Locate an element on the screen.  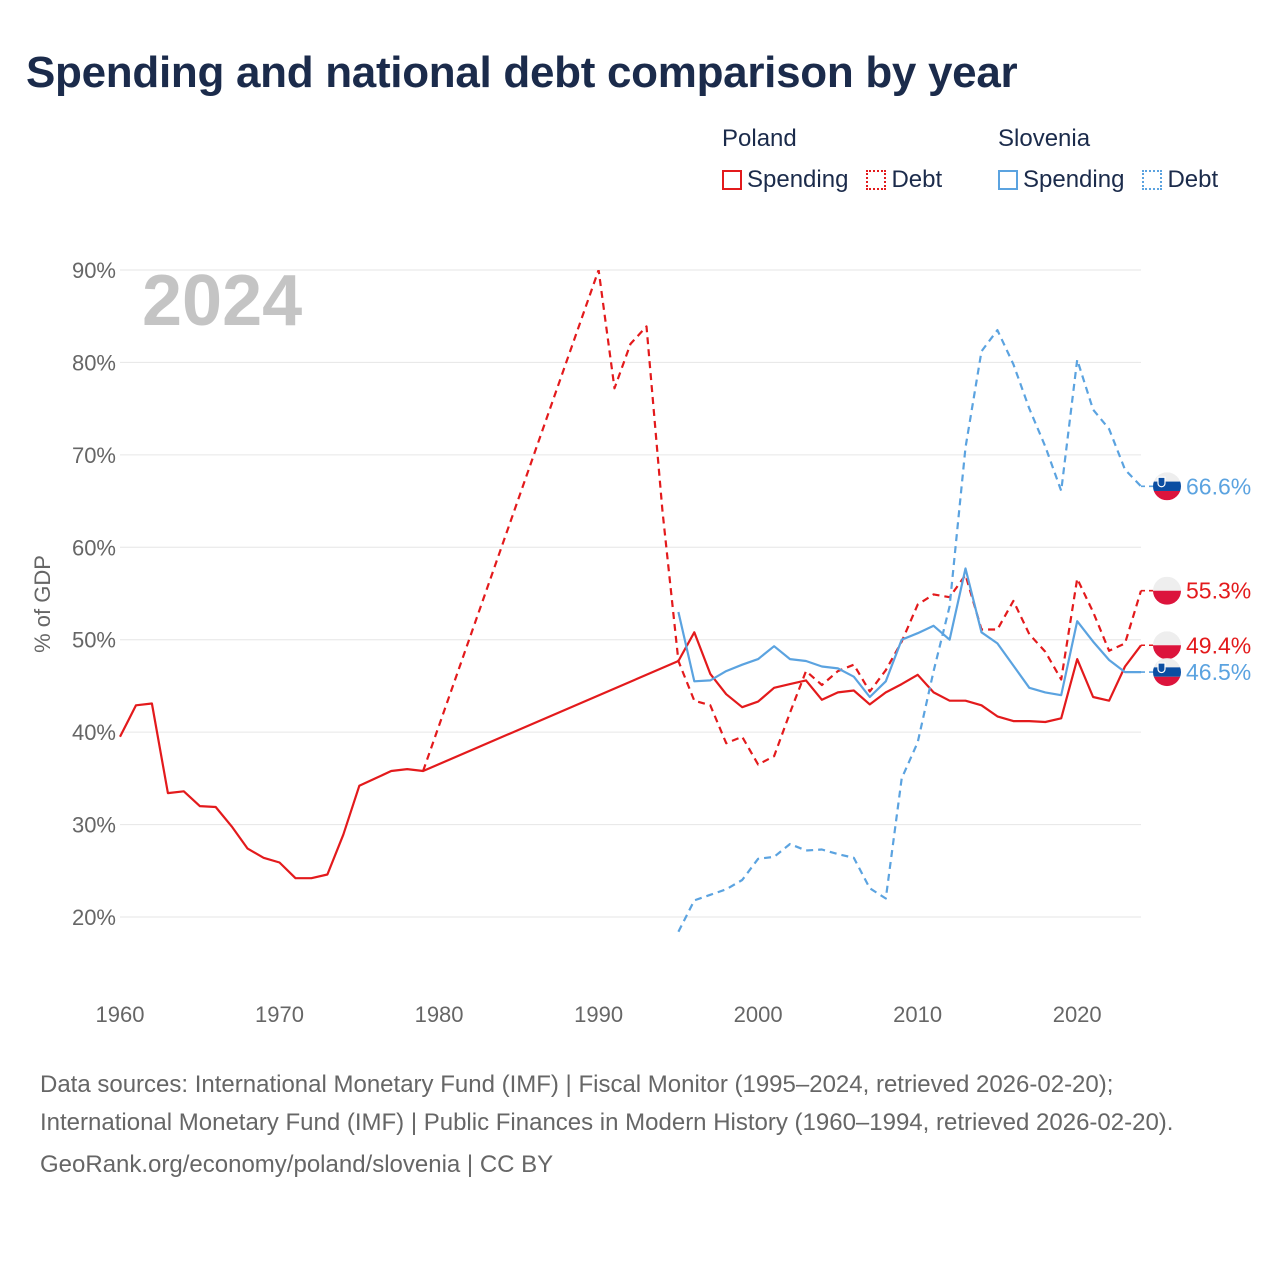
x-tick-label: 1960 is located at coordinates (120, 1014).